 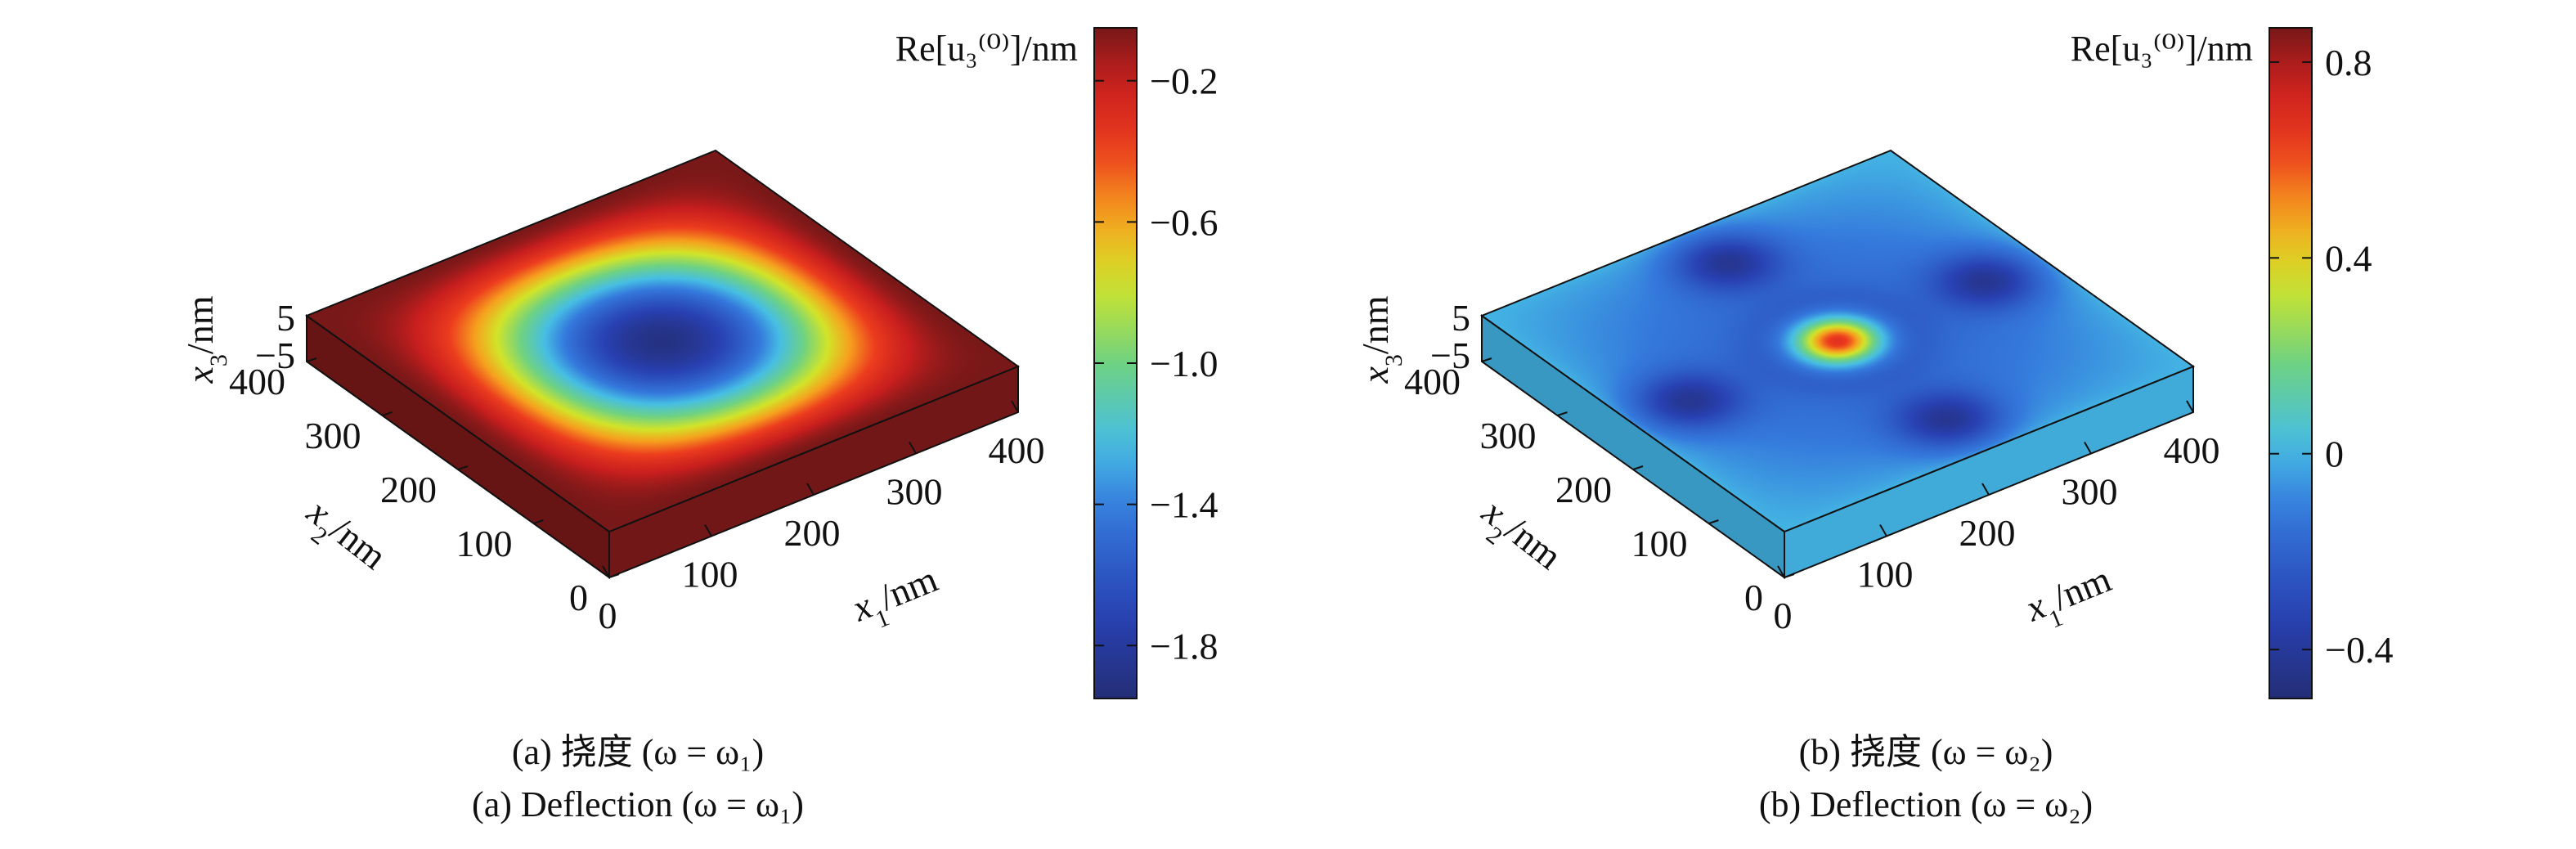 What do you see at coordinates (2162, 49) in the screenshot?
I see `colorbar-b-label: Re[u₃⁽⁰⁾]/nm` at bounding box center [2162, 49].